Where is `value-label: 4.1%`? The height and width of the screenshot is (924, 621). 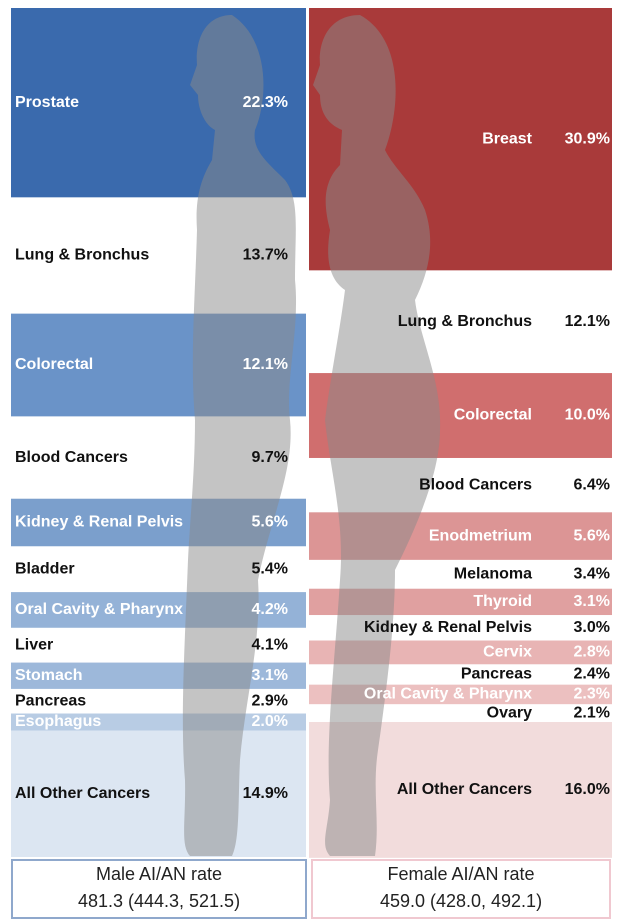
value-label: 4.1% is located at coordinates (270, 644).